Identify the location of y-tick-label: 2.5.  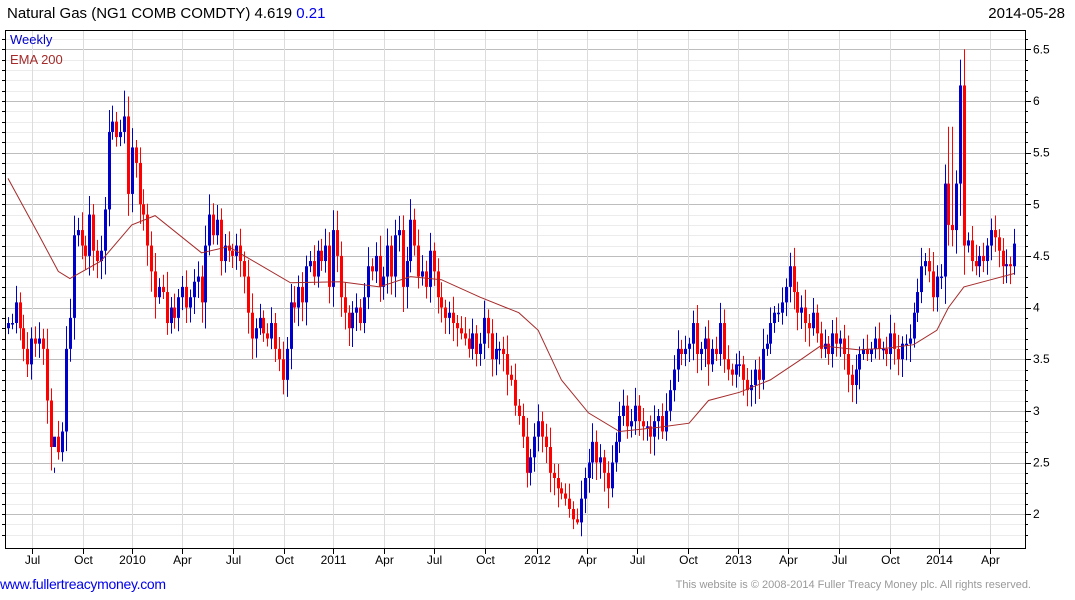
(1041, 463).